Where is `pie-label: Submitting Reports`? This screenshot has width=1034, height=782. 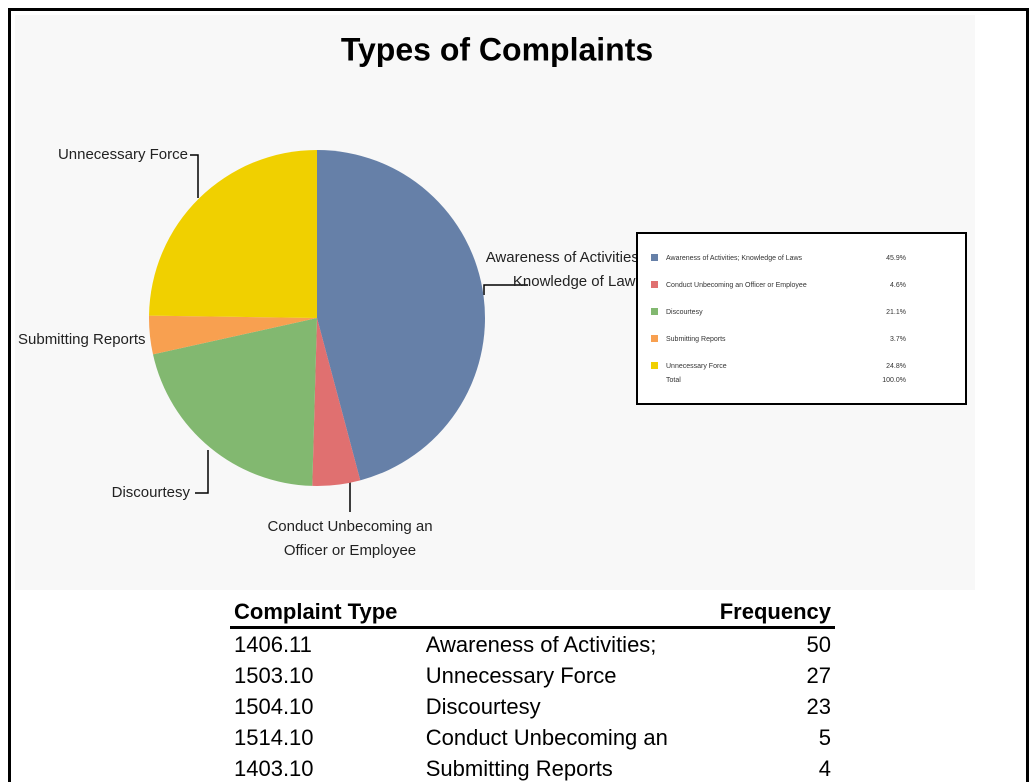
pie-label: Submitting Reports is located at coordinates (82, 339).